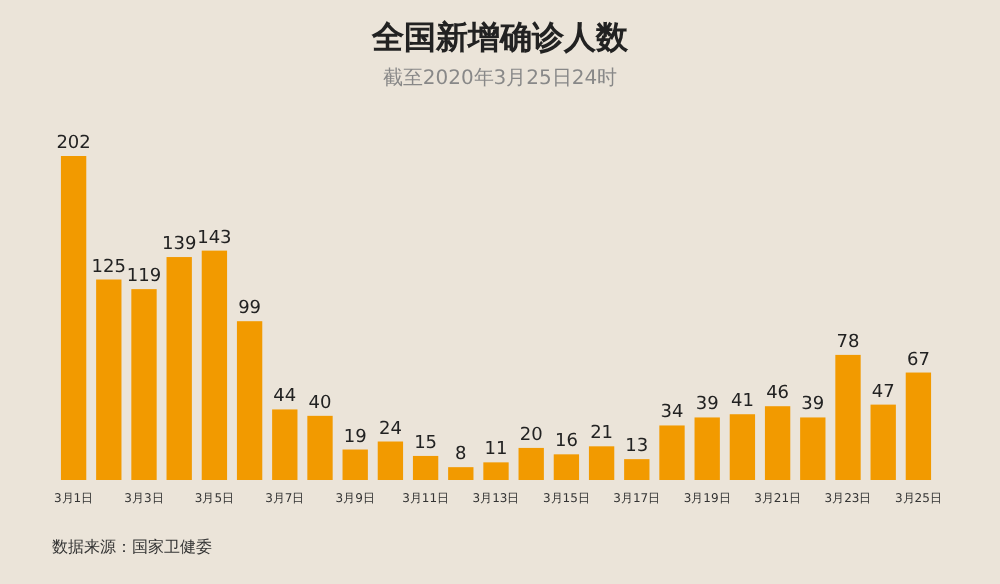 This screenshot has width=1000, height=584. What do you see at coordinates (500, 37) in the screenshot?
I see `chart-title: 全国新增确诊人数` at bounding box center [500, 37].